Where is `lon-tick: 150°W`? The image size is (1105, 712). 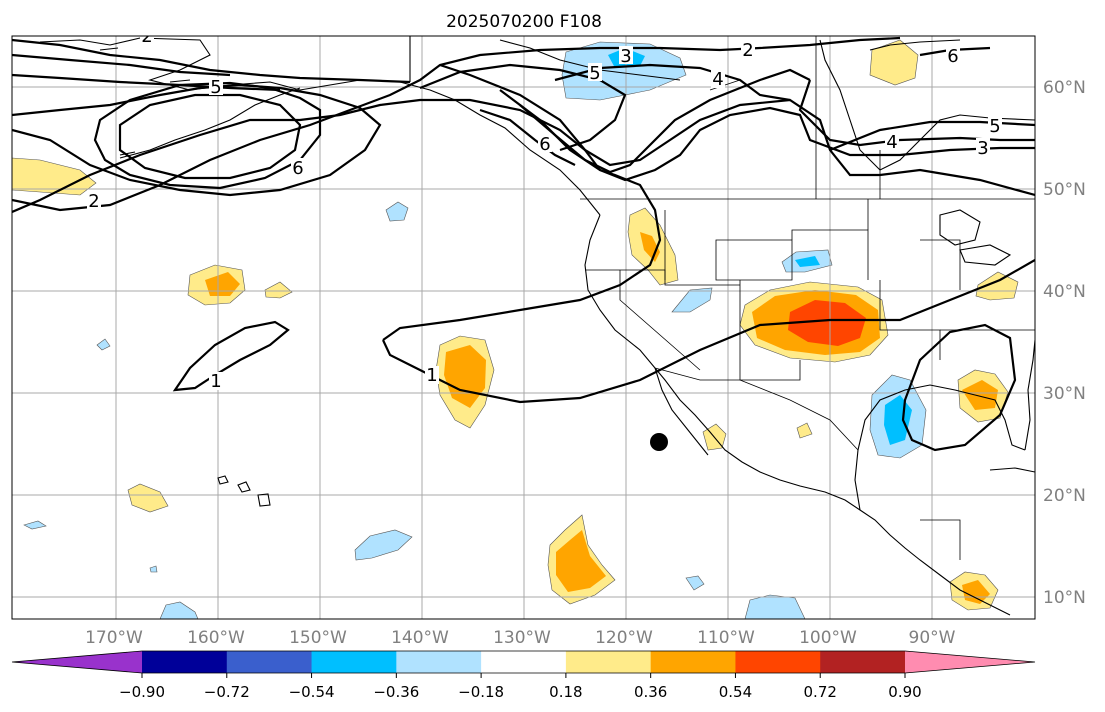
lon-tick: 150°W is located at coordinates (318, 638).